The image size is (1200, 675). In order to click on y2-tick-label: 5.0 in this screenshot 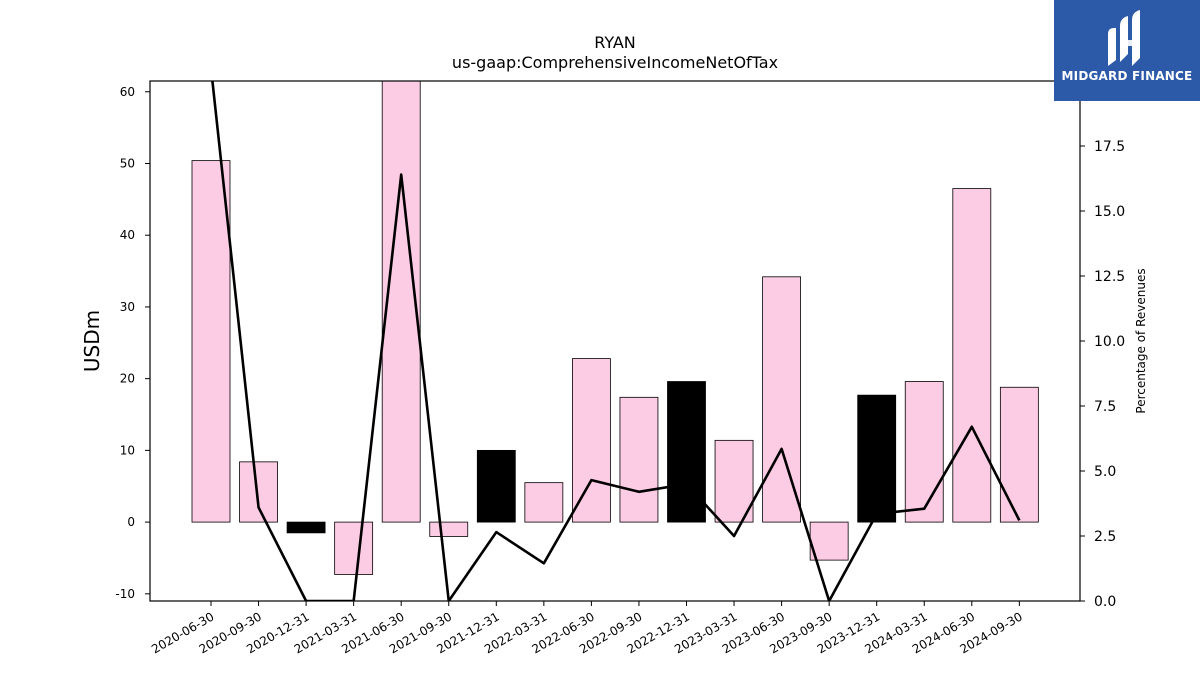, I will do `click(1105, 472)`.